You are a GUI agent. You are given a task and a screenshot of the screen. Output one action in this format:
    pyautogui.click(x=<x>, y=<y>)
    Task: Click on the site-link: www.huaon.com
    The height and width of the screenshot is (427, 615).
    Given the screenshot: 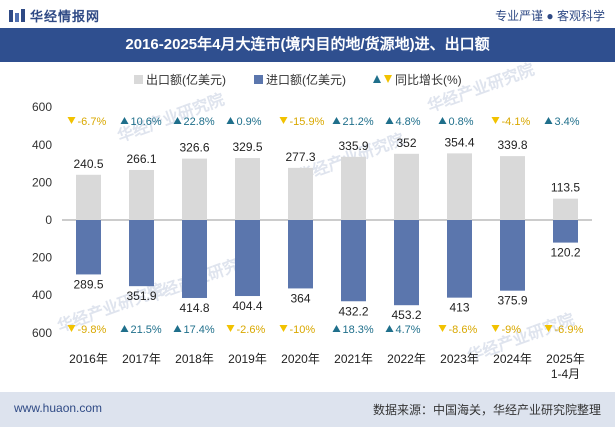 What is the action you would take?
    pyautogui.click(x=58, y=408)
    